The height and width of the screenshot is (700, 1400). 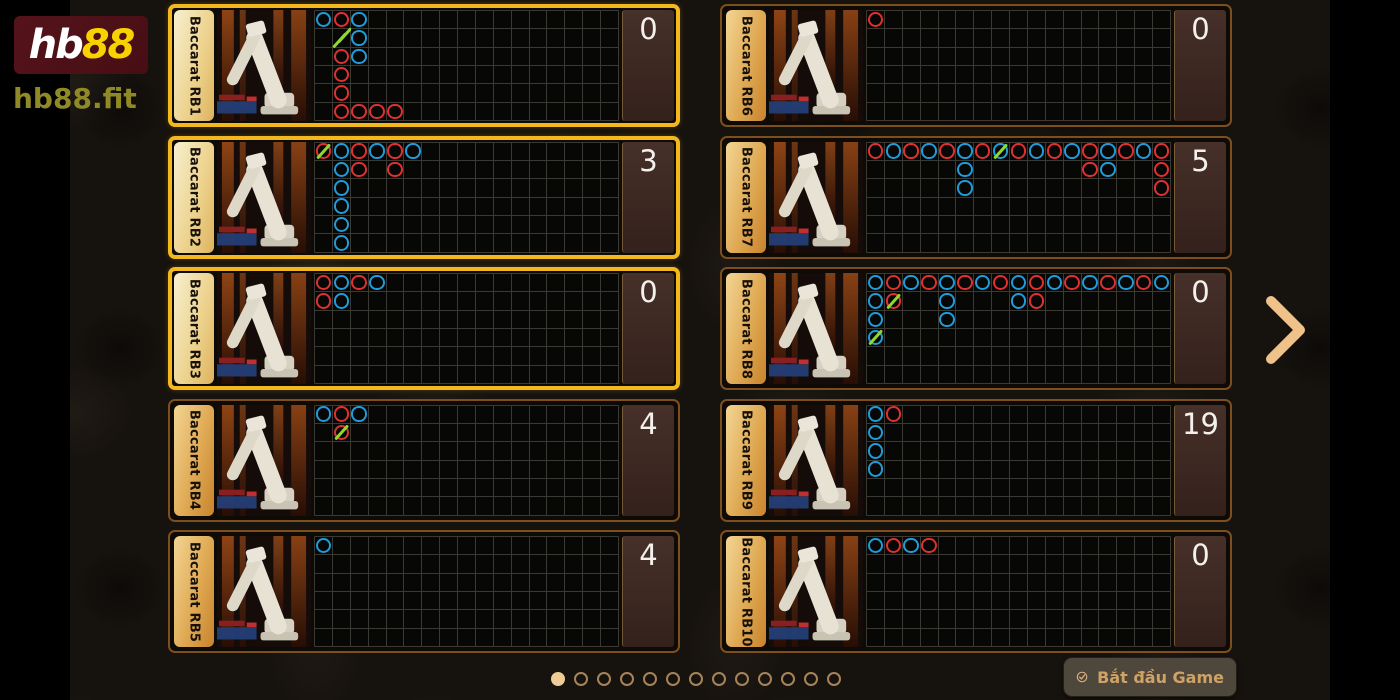 I want to click on baccarat-table-card: Baccarat RB1, so click(x=424, y=65).